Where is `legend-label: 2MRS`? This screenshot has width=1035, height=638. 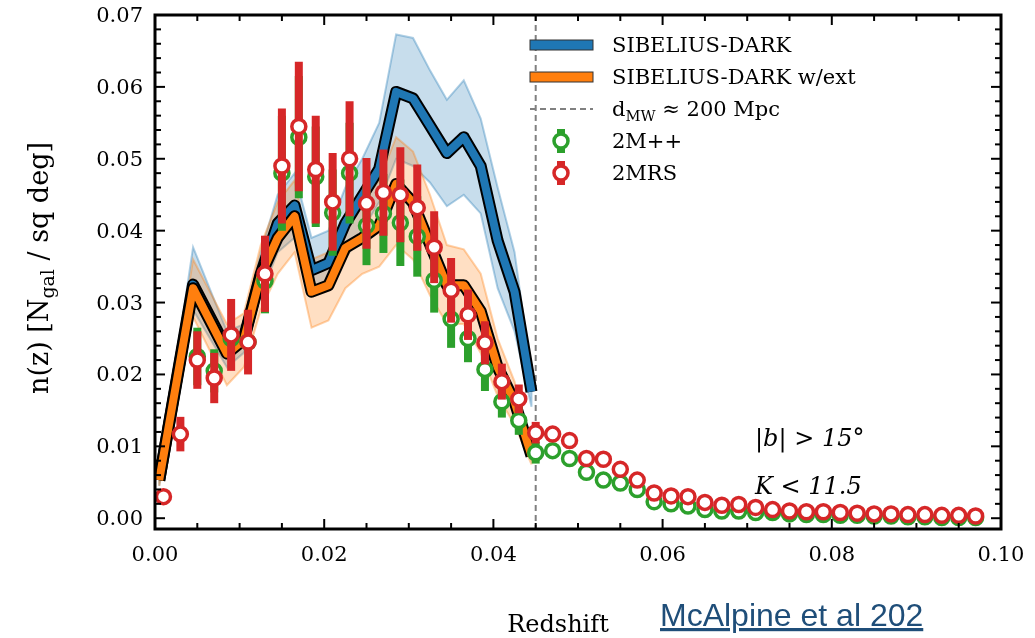
legend-label: 2MRS is located at coordinates (645, 173).